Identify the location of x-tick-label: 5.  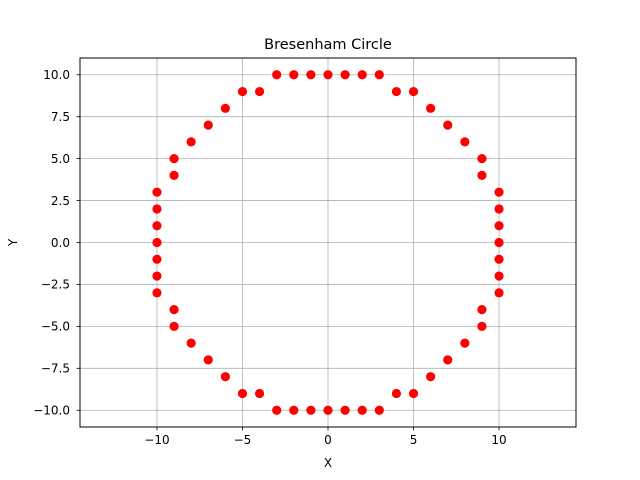
(414, 440).